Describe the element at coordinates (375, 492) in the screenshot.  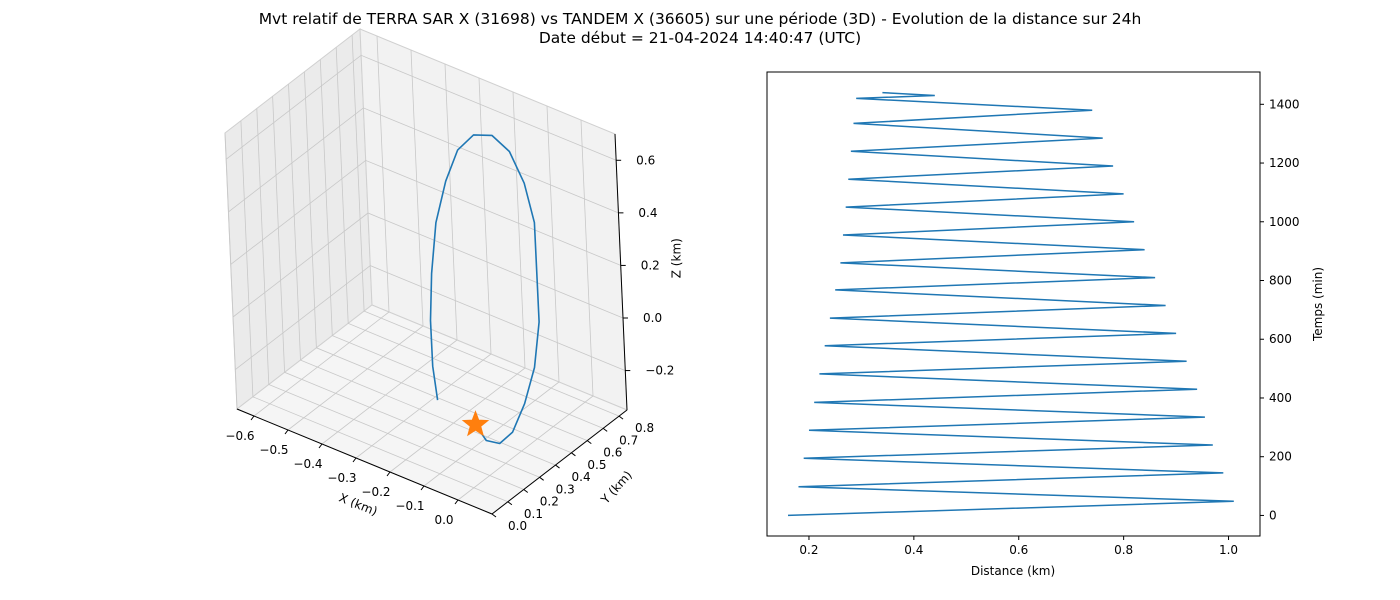
I see `x-tick-label: −0.2` at that location.